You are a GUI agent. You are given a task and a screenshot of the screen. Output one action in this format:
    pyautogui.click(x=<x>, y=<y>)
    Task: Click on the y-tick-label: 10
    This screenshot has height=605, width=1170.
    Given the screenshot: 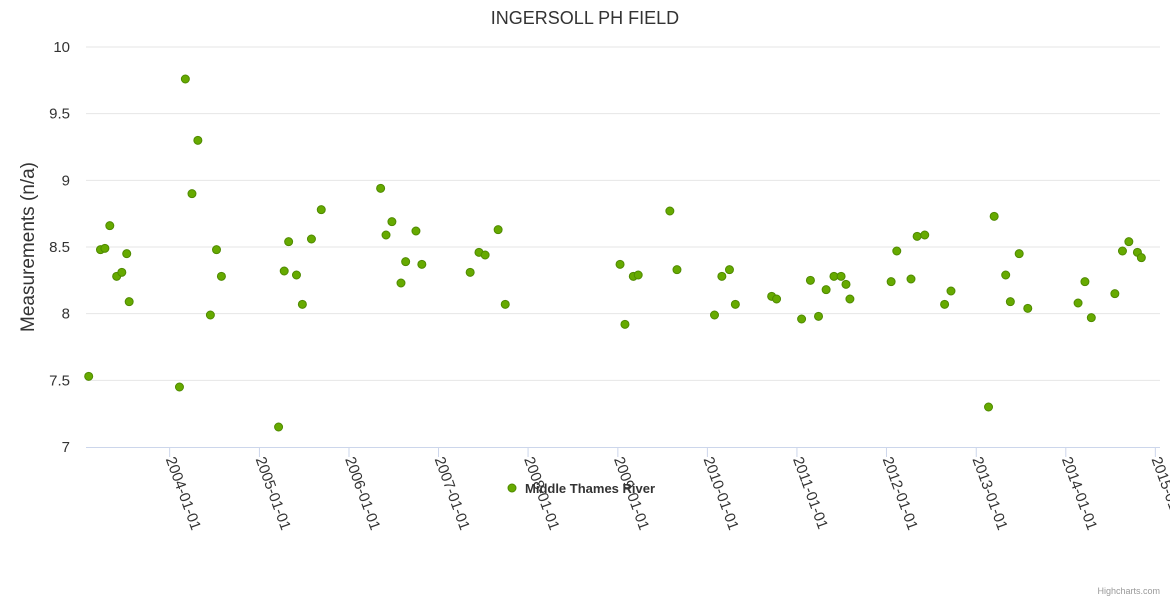 What is the action you would take?
    pyautogui.click(x=61, y=47)
    